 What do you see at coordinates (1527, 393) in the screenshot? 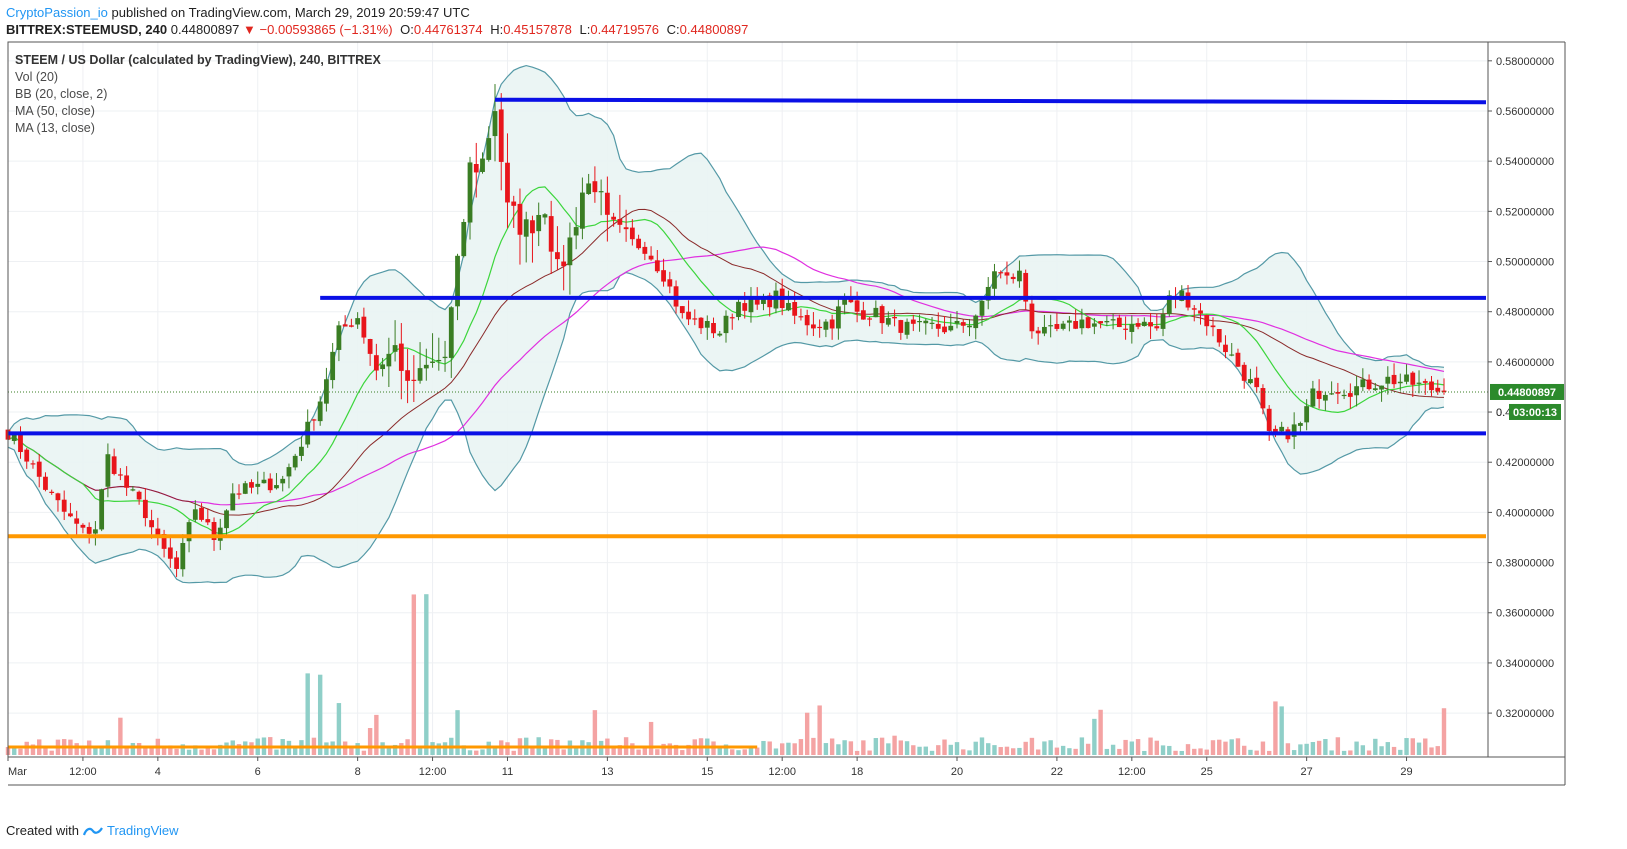
I see `last-price-label: 0.44800897` at bounding box center [1527, 393].